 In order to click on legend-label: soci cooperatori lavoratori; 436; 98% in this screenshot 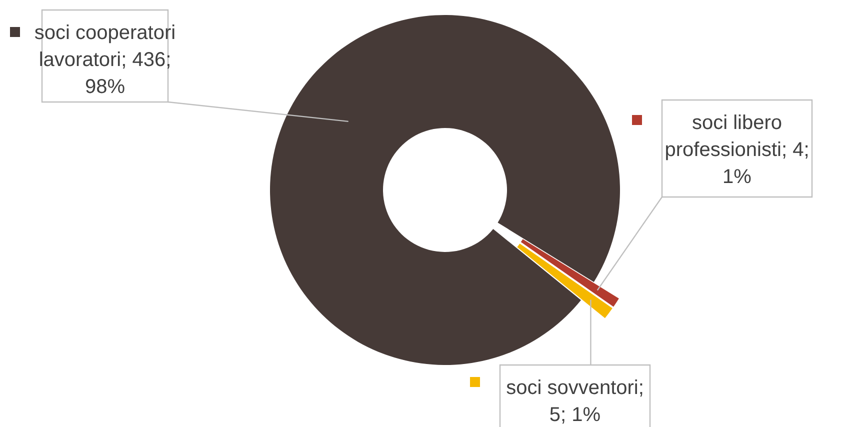, I will do `click(105, 60)`.